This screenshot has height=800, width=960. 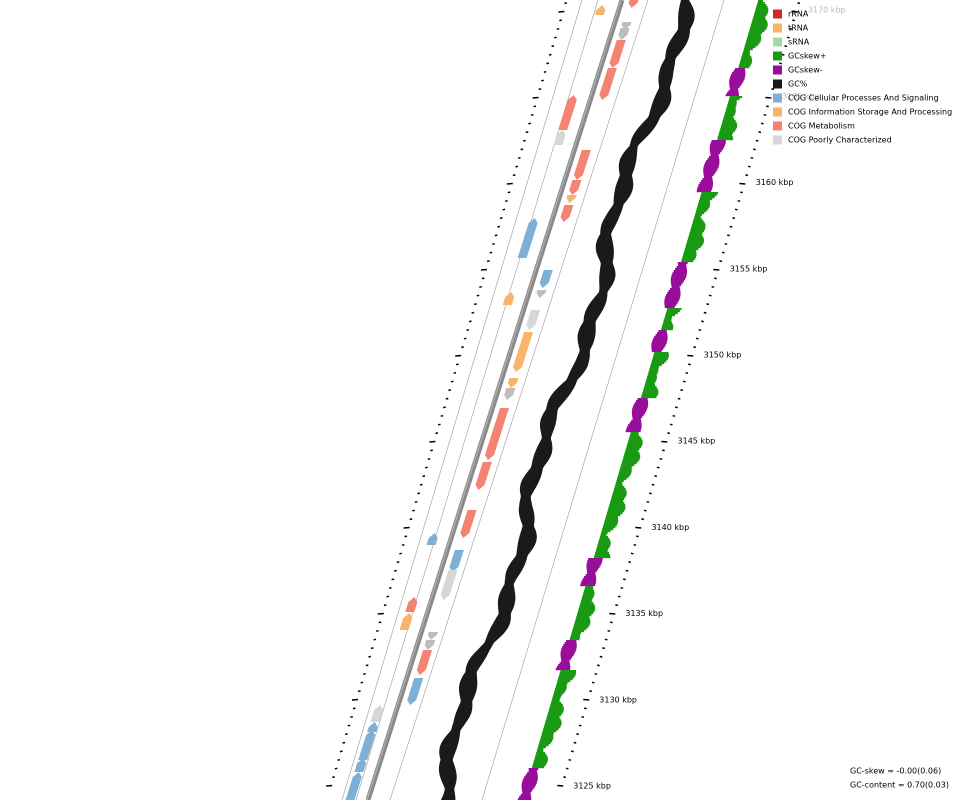 I want to click on legend-label: tRNA, so click(x=798, y=28).